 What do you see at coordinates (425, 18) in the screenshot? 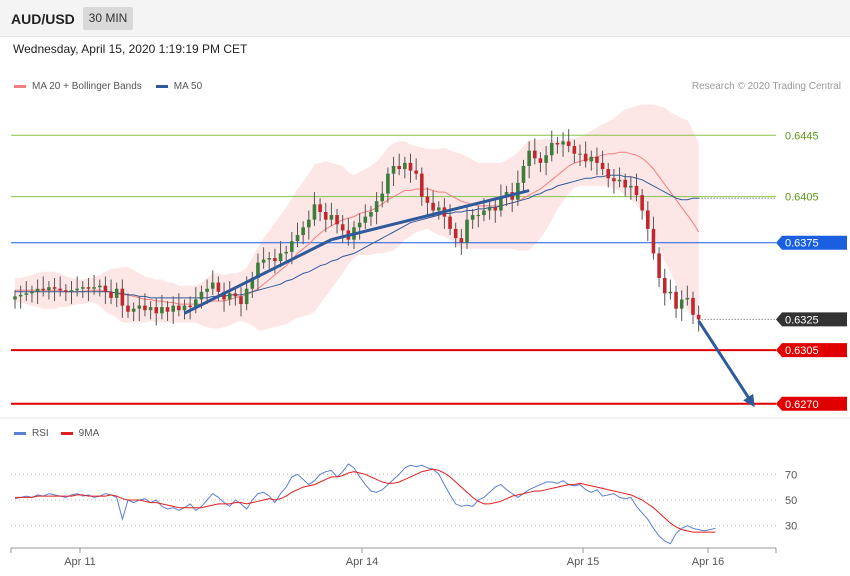
I see `top-bar: AUD/USD 30 MIN` at bounding box center [425, 18].